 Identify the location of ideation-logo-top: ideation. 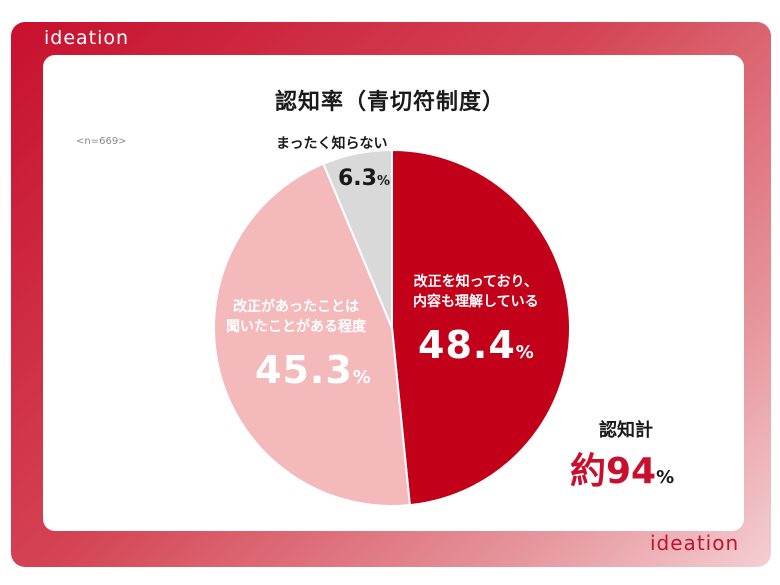
(87, 38).